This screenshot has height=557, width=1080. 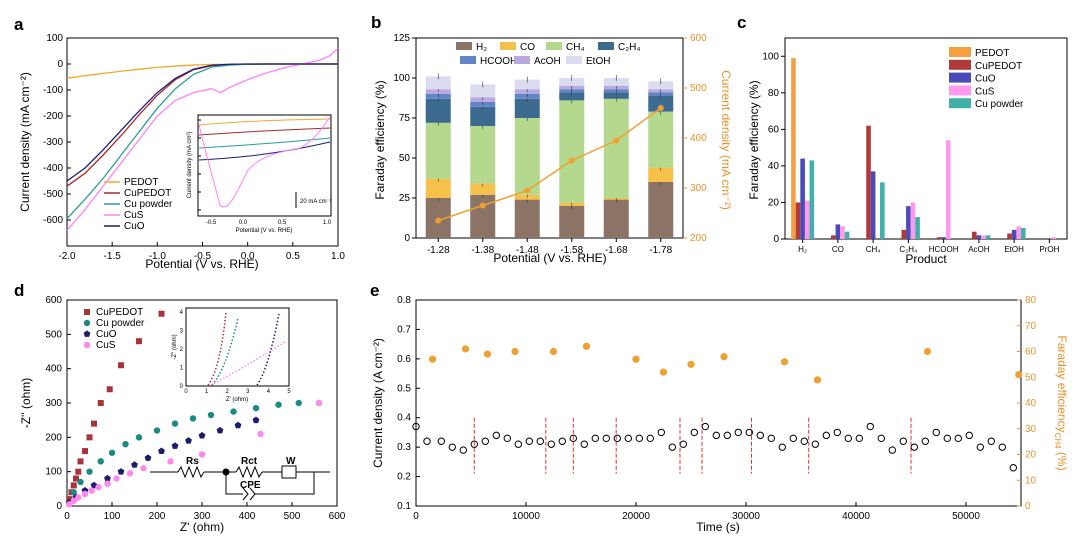 What do you see at coordinates (550, 164) in the screenshot?
I see `b-current-line` at bounding box center [550, 164].